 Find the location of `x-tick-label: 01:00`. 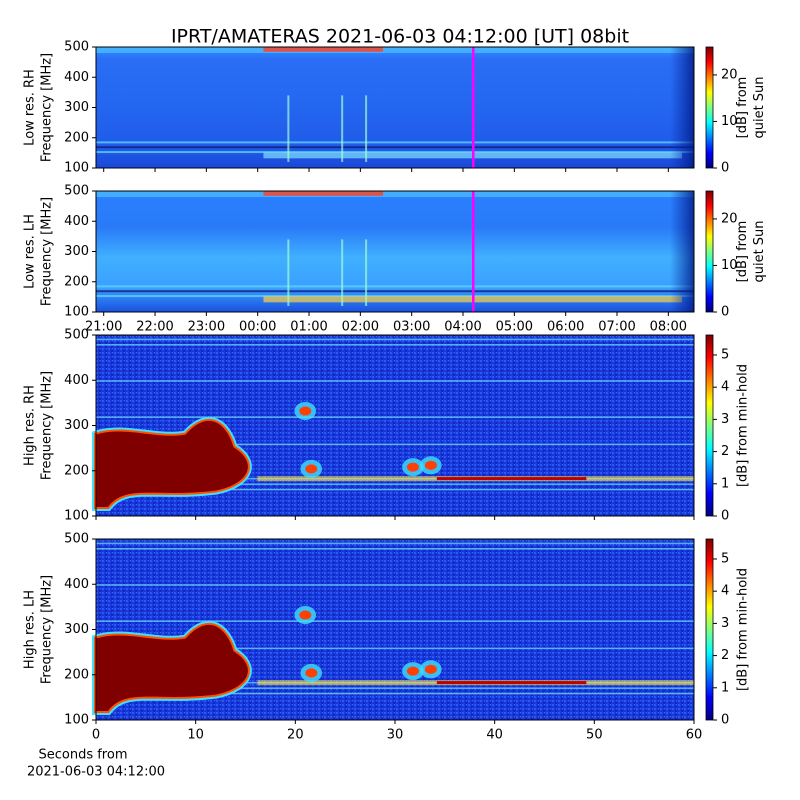

x-tick-label: 01:00 is located at coordinates (308, 327).